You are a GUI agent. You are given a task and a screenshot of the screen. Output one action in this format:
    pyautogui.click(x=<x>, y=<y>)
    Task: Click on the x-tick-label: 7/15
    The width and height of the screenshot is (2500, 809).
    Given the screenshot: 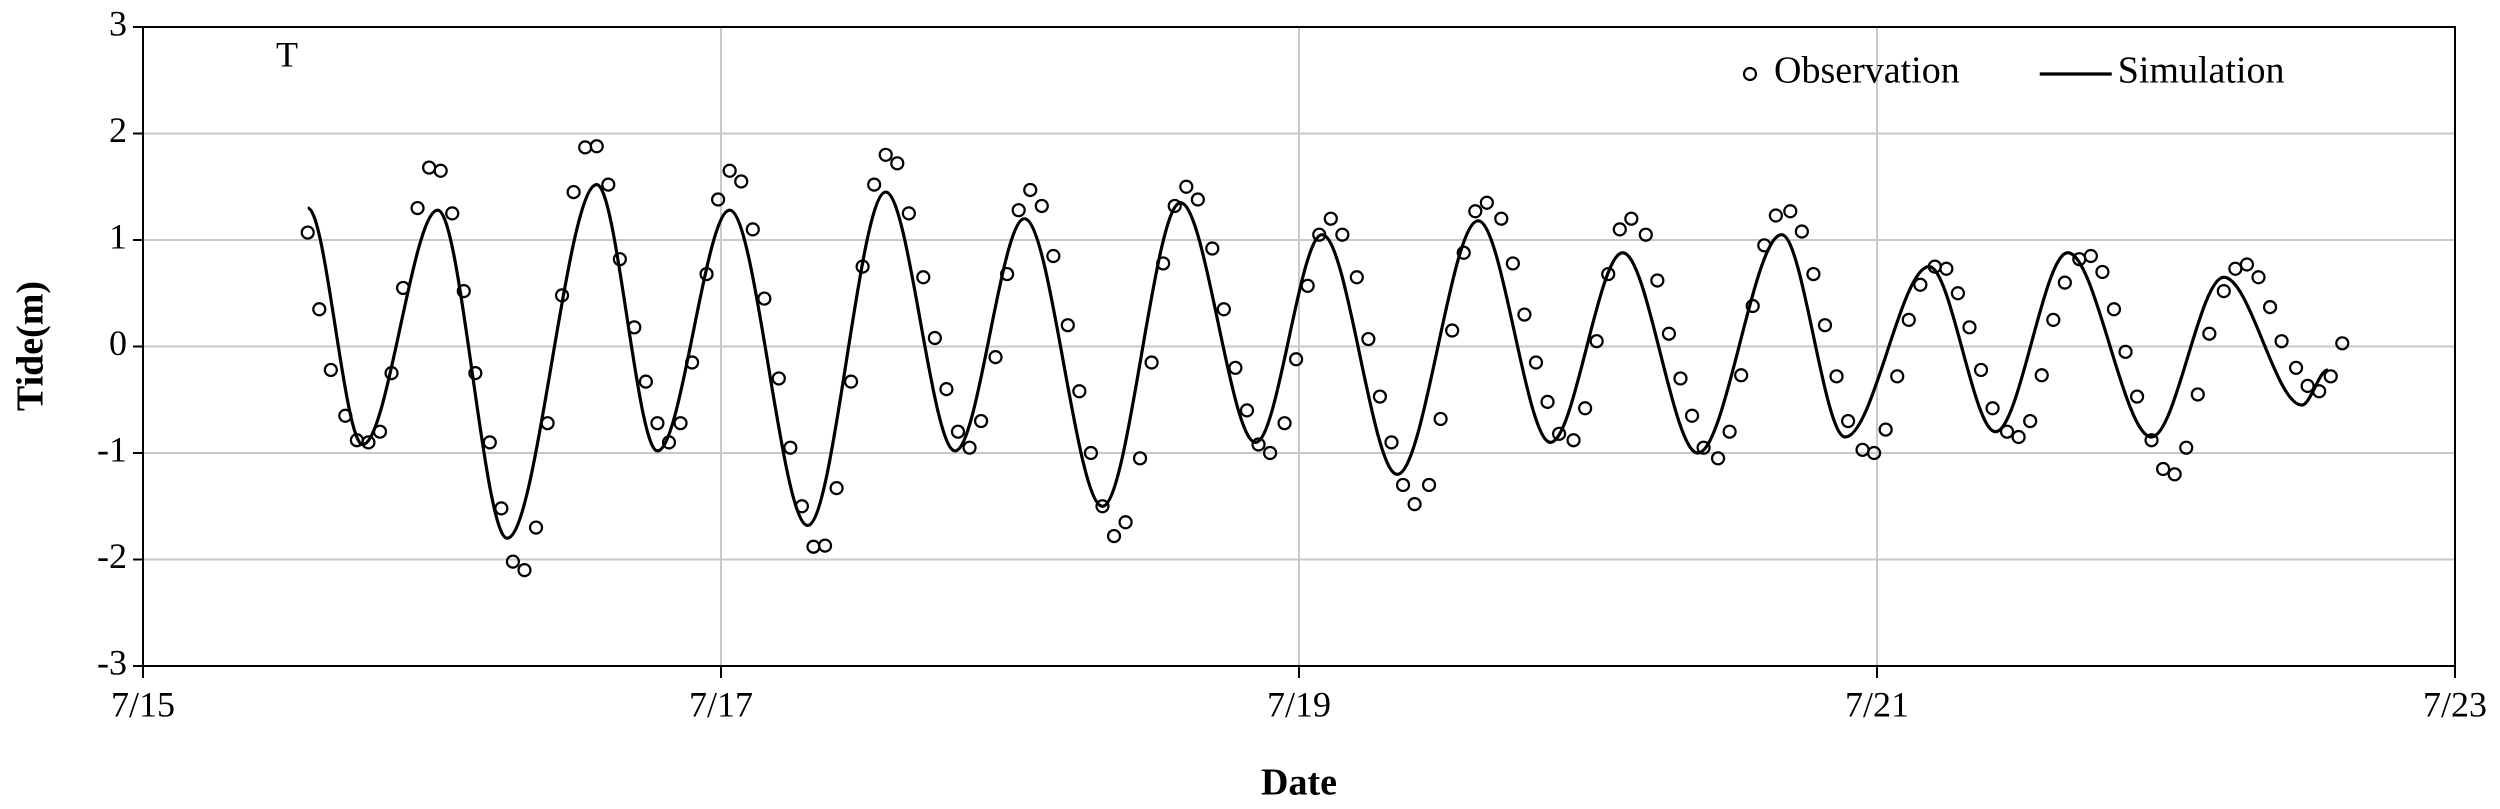 What is the action you would take?
    pyautogui.click(x=143, y=704)
    